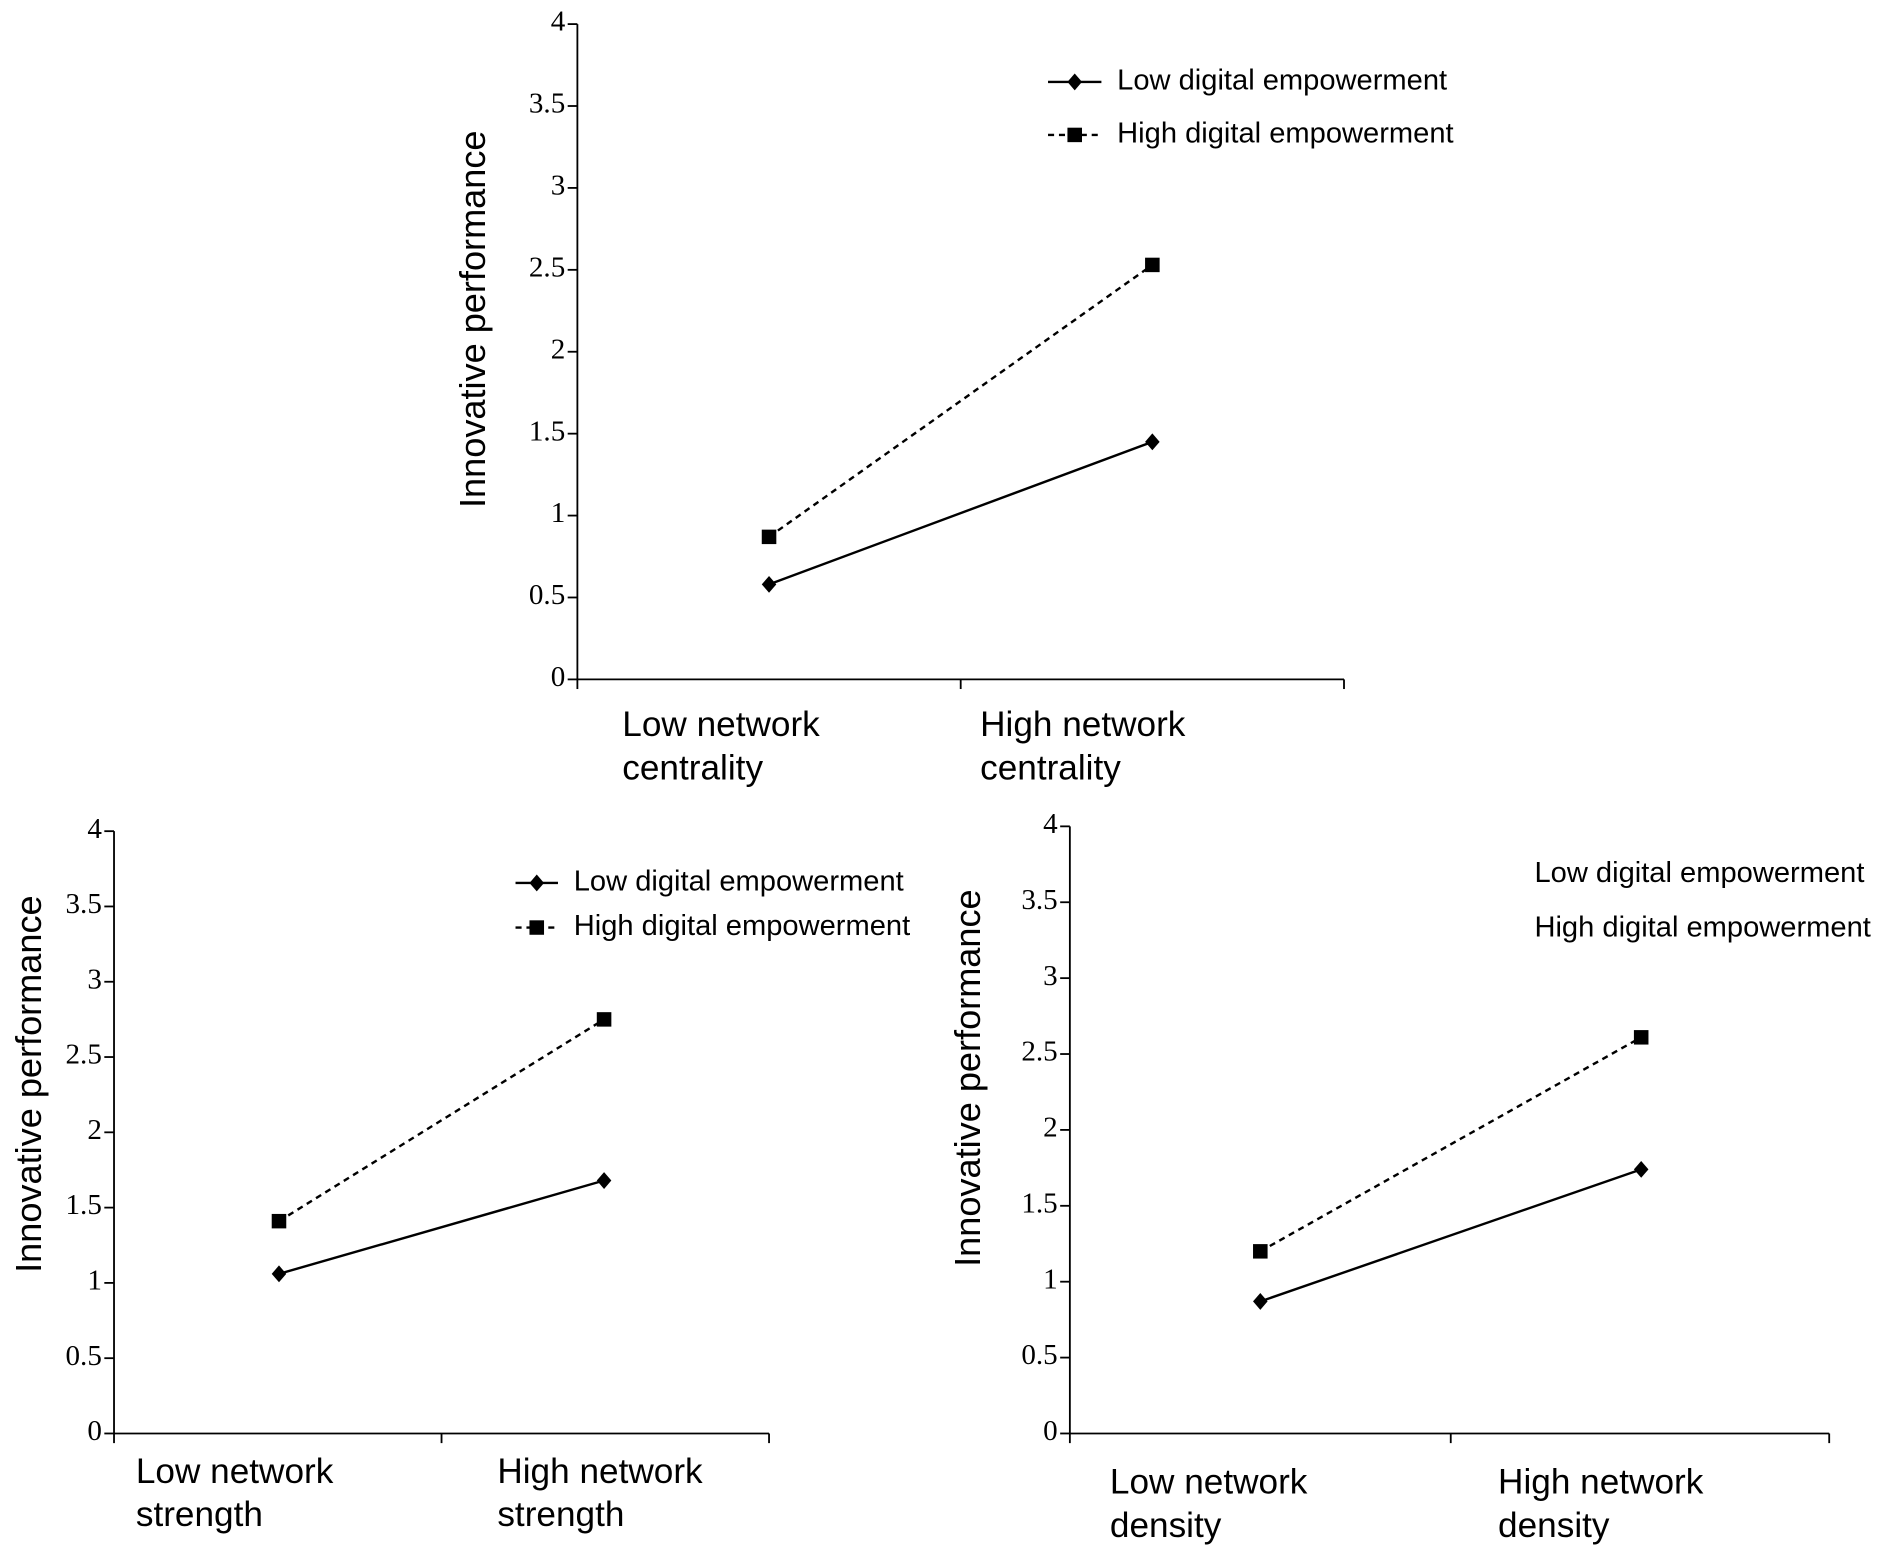  Describe the element at coordinates (721, 746) in the screenshot. I see `x-tick-label: Low network centrality` at that location.